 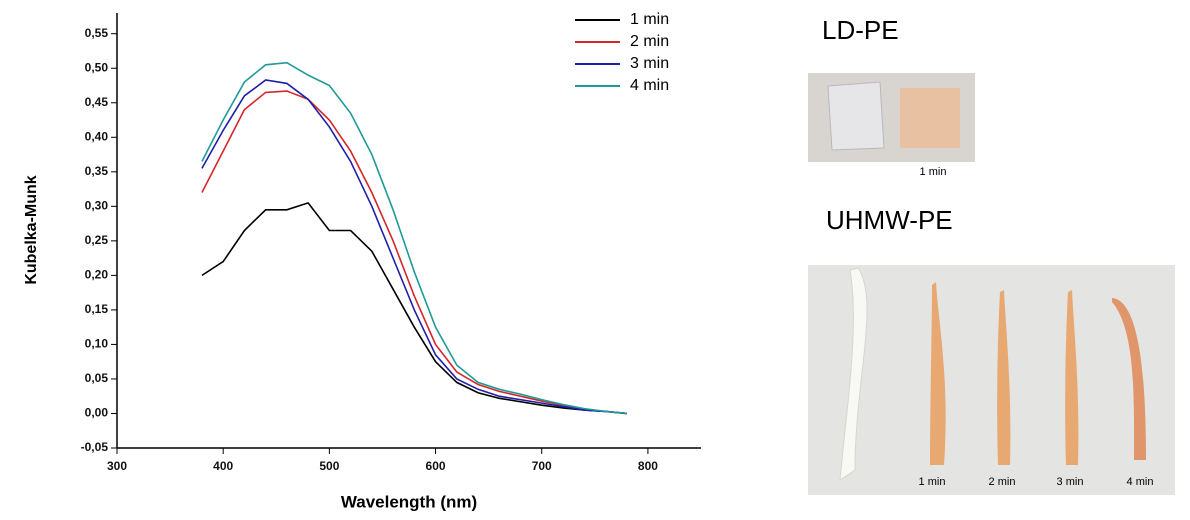 What do you see at coordinates (648, 466) in the screenshot?
I see `x-tick-label: 800` at bounding box center [648, 466].